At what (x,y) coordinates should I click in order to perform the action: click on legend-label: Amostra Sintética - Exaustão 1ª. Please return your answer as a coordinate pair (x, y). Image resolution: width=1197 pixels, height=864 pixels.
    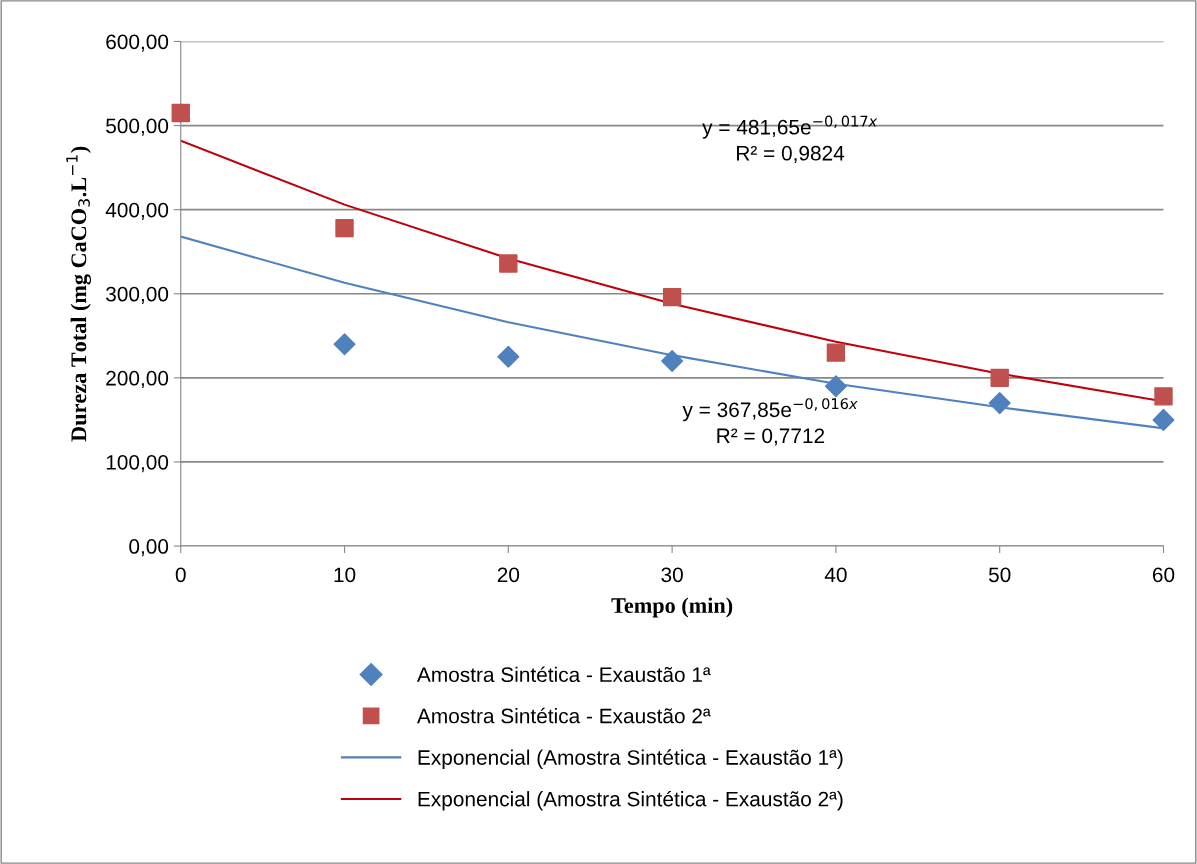
    Looking at the image, I should click on (563, 674).